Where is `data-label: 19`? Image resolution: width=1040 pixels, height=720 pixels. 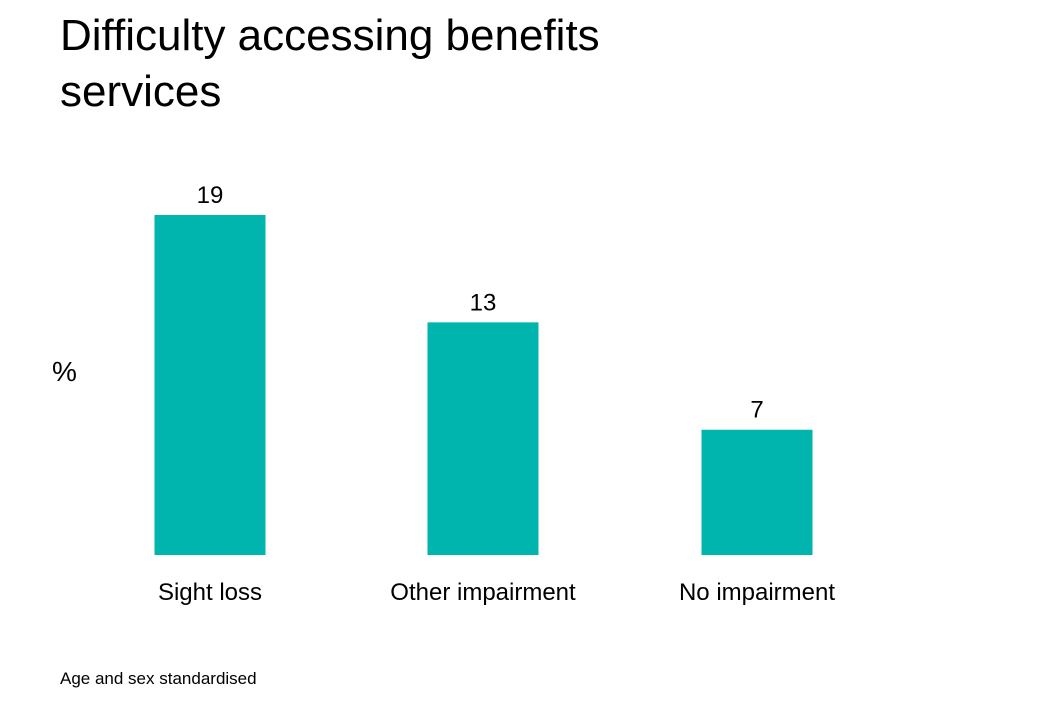
data-label: 19 is located at coordinates (210, 195).